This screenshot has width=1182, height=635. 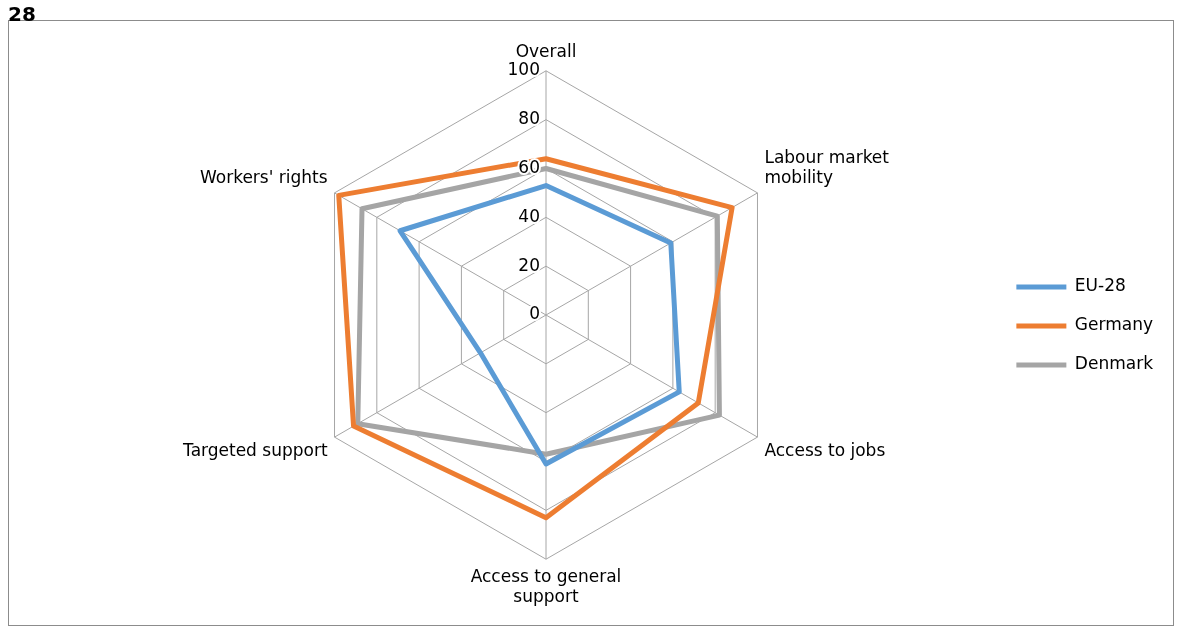 What do you see at coordinates (546, 51) in the screenshot?
I see `spoke-label: Overall` at bounding box center [546, 51].